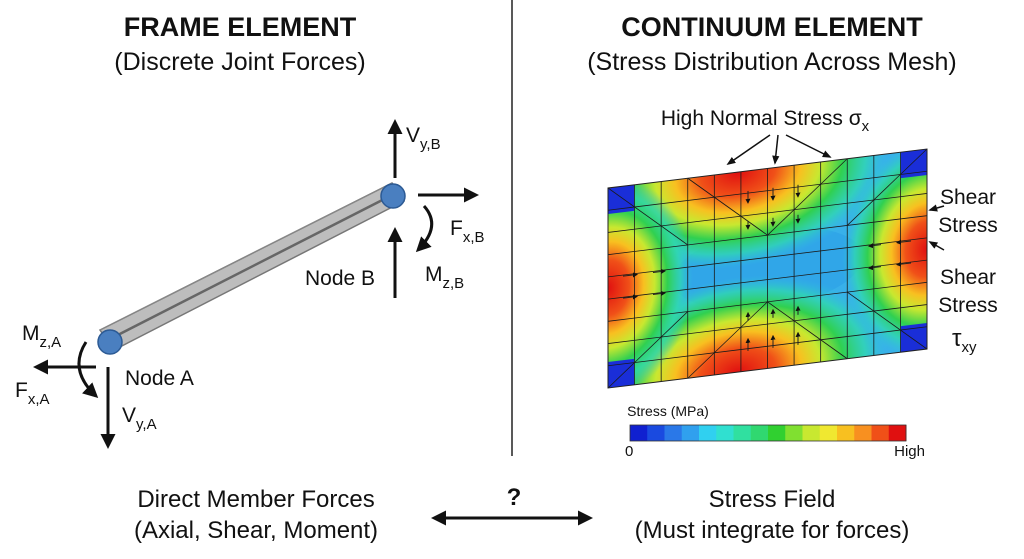 This screenshot has width=1024, height=559. I want to click on node-b-label: Node B, so click(340, 278).